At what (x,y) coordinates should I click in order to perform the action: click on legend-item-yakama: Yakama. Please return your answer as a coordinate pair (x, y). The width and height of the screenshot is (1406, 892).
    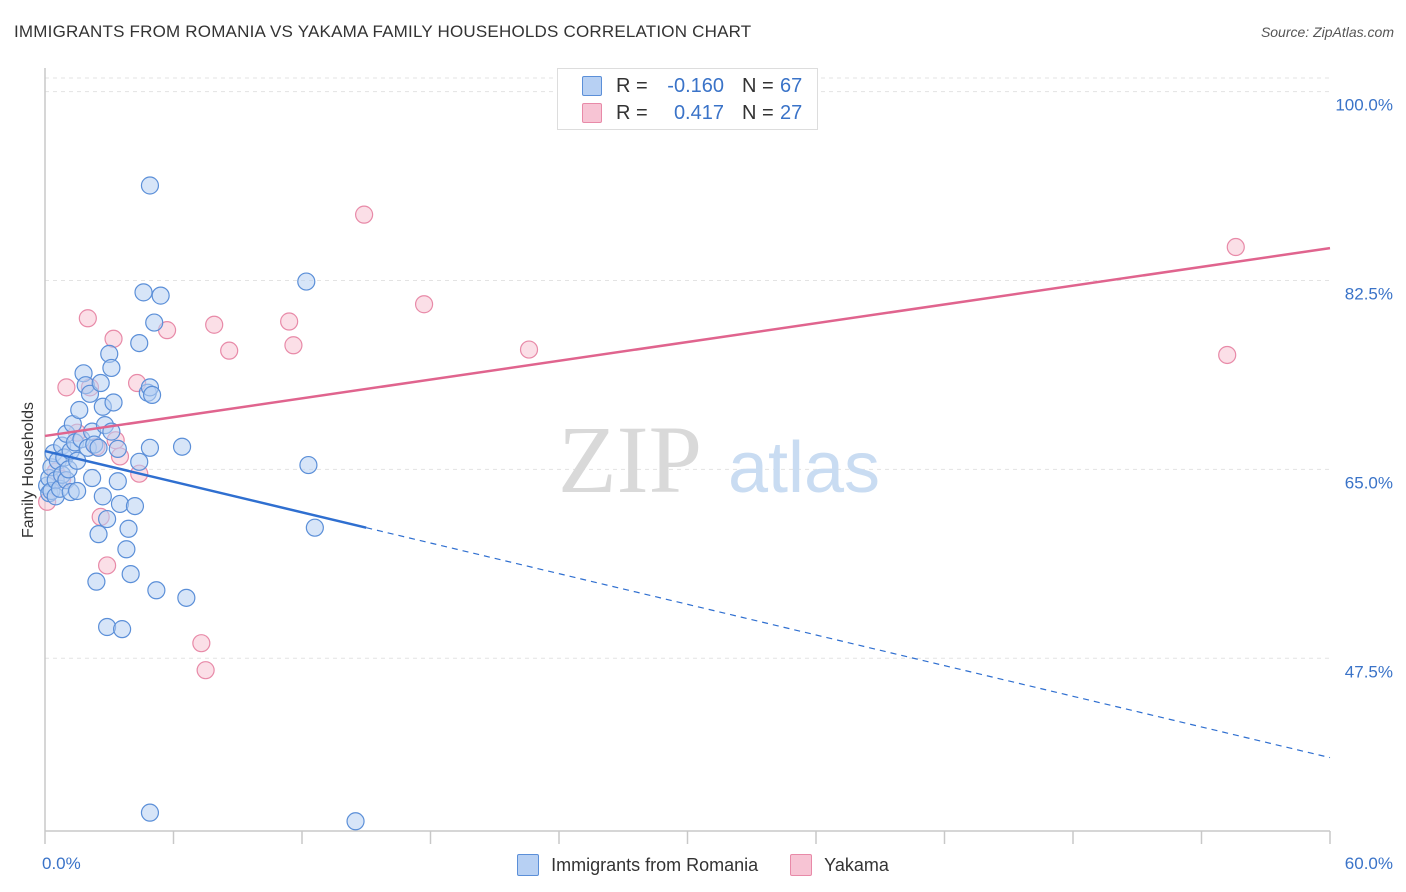
    Looking at the image, I should click on (839, 865).